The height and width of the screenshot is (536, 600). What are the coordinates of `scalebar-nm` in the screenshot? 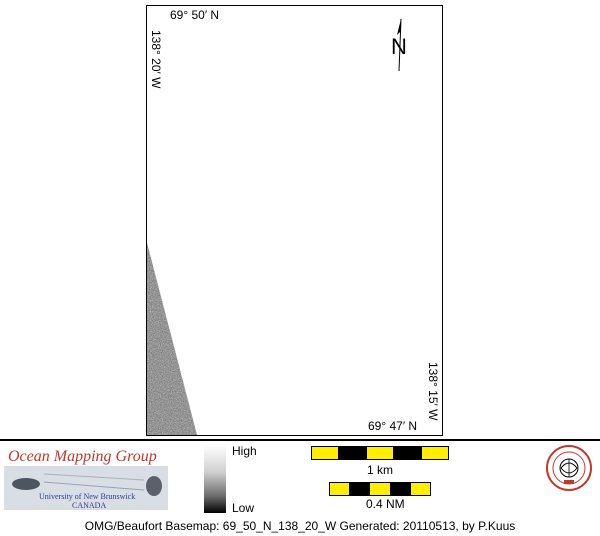 It's located at (380, 489).